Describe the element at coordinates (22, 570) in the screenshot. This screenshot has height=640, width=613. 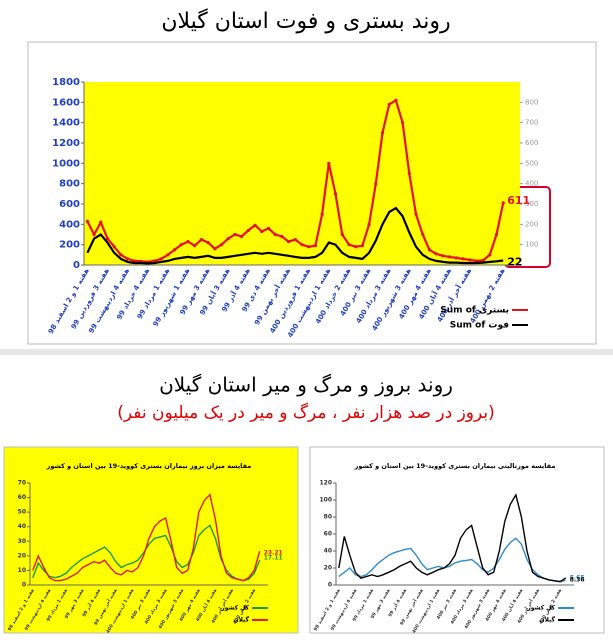
I see `y-tick-label: 10` at that location.